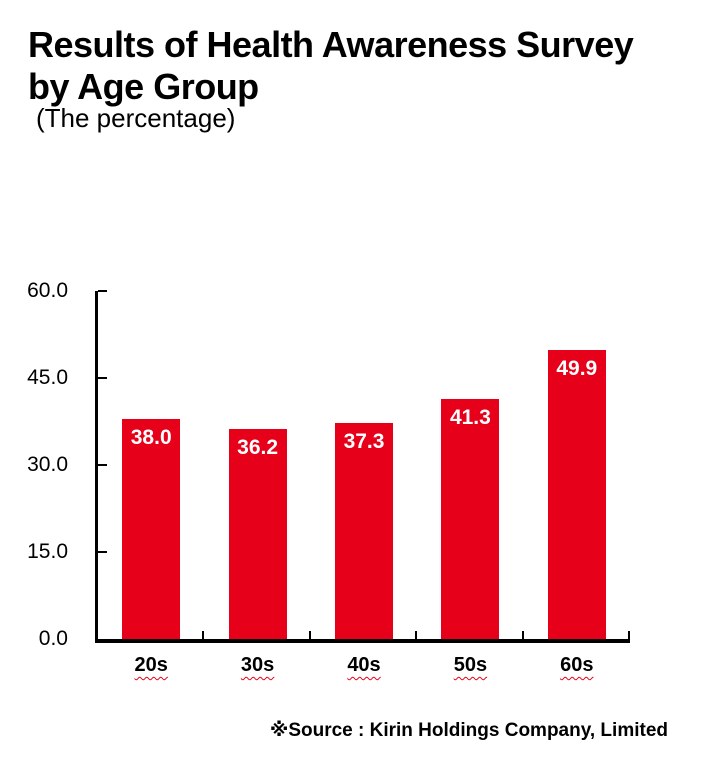 The width and height of the screenshot is (713, 769). I want to click on bar-30s: 36.2, so click(257, 534).